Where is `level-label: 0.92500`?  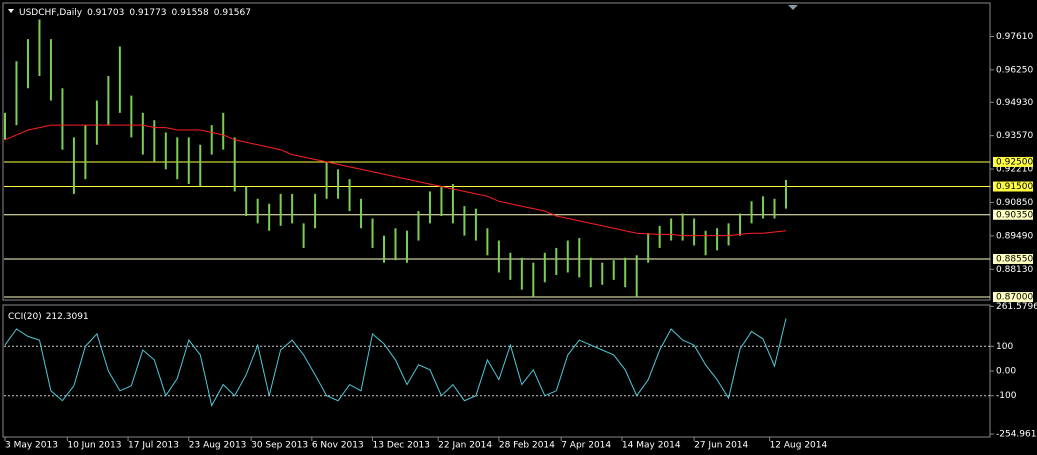 level-label: 0.92500 is located at coordinates (1014, 162).